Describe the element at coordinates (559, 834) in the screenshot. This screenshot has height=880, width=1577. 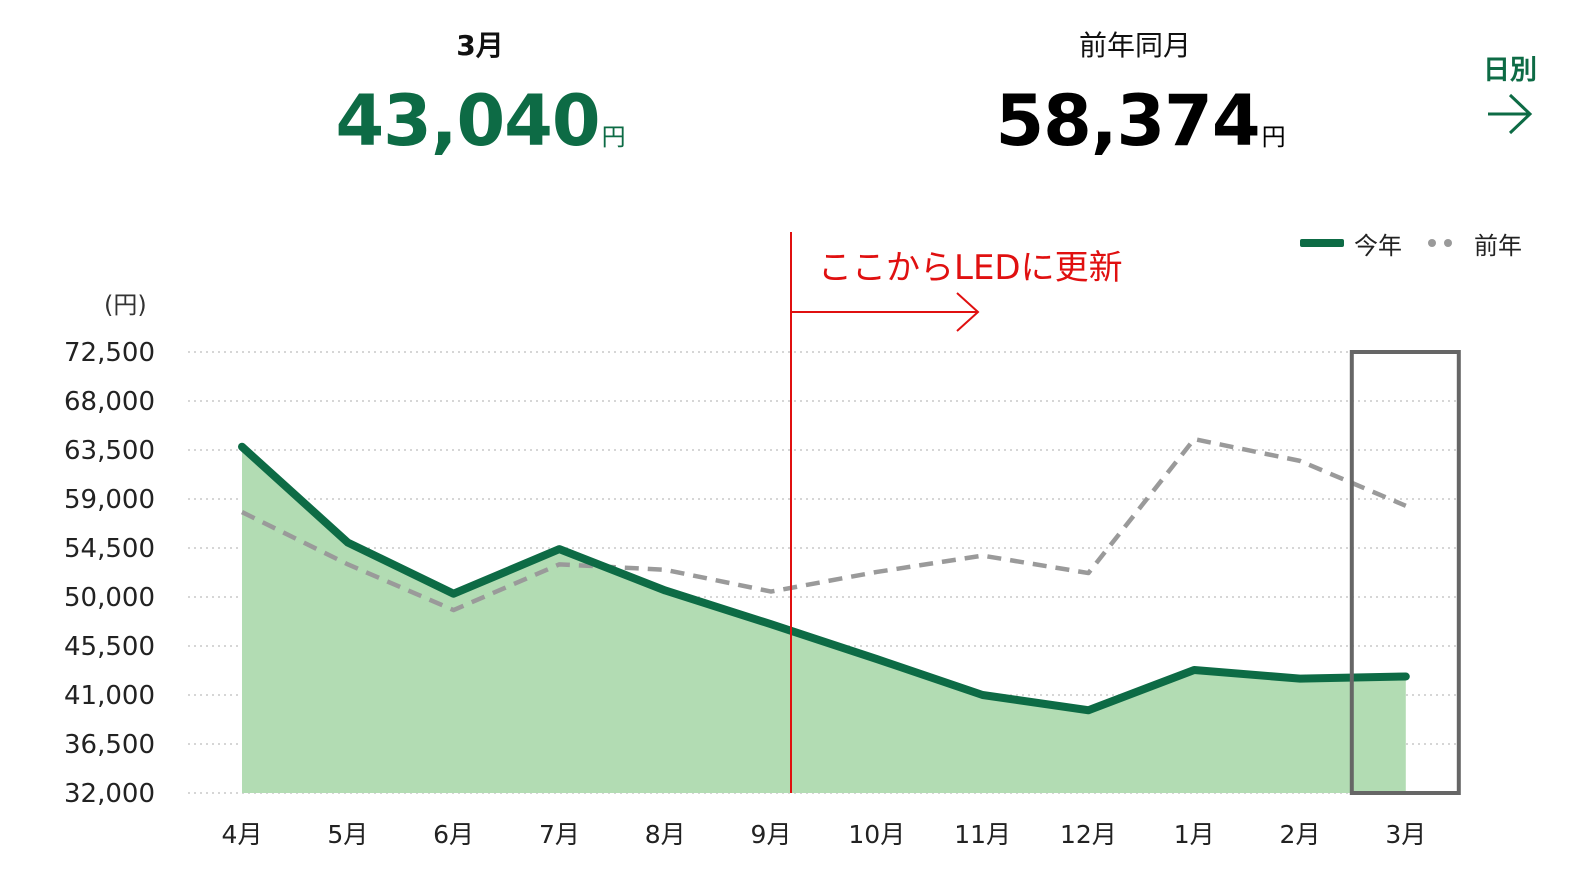
I see `x-tick-label: 7月` at that location.